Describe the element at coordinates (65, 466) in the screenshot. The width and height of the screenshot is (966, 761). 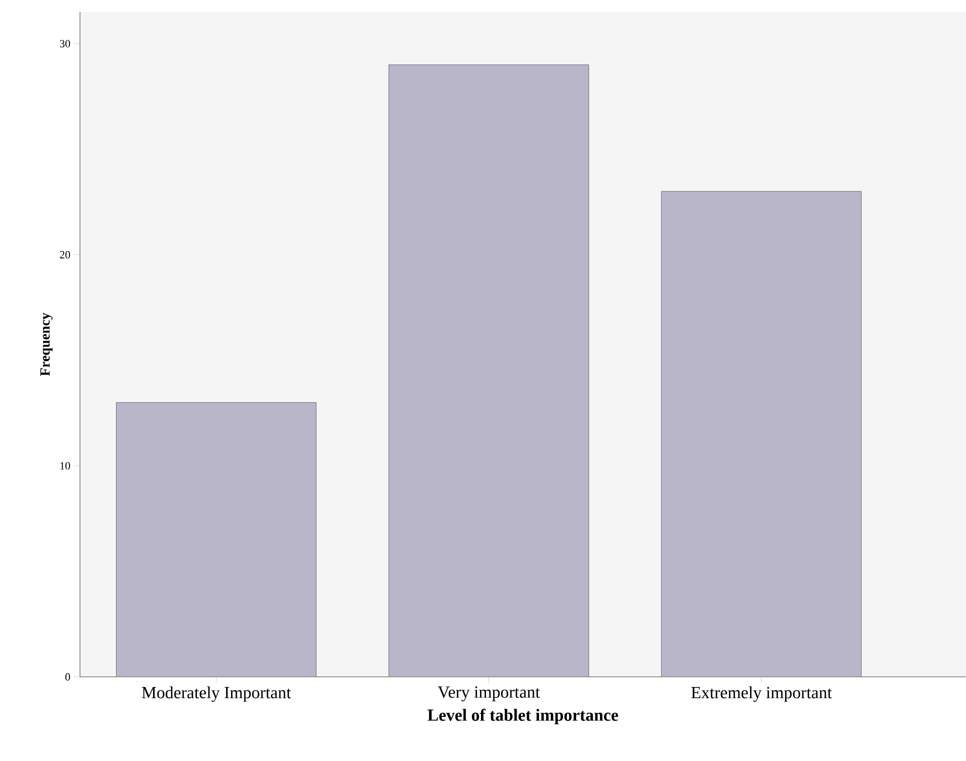
I see `y-tick-label: 10` at that location.